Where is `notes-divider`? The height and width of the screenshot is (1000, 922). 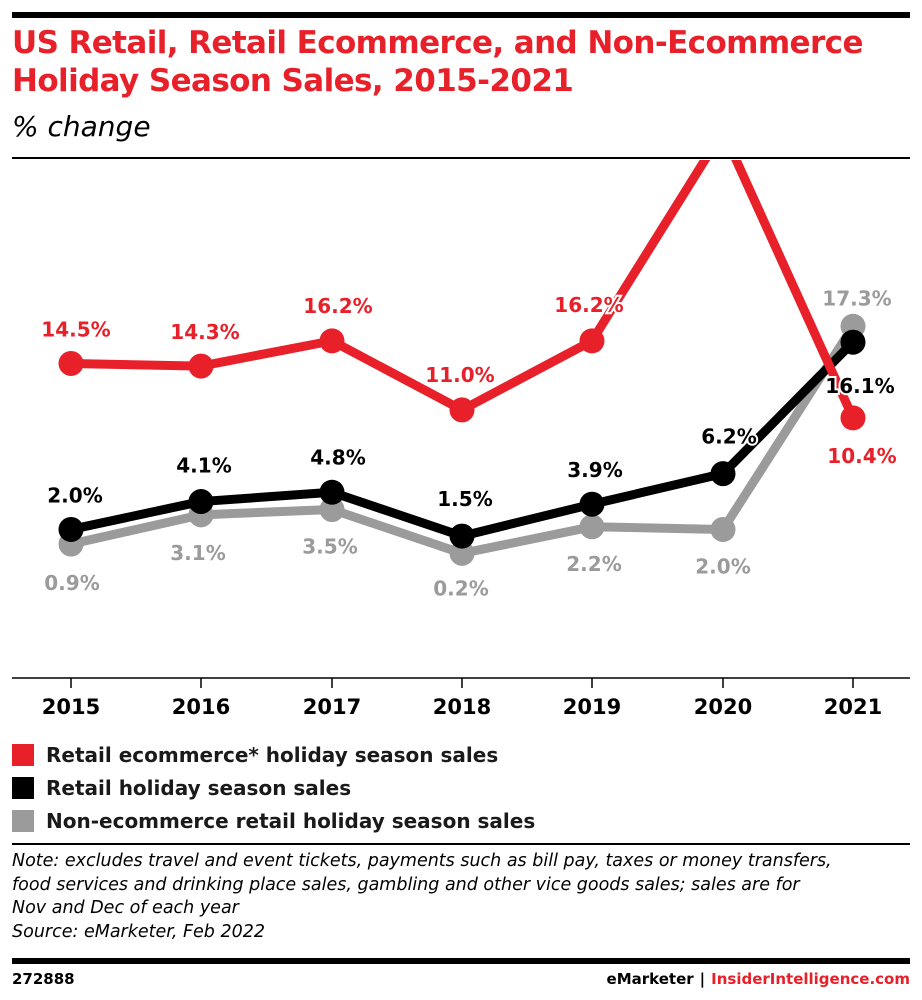
notes-divider is located at coordinates (461, 844).